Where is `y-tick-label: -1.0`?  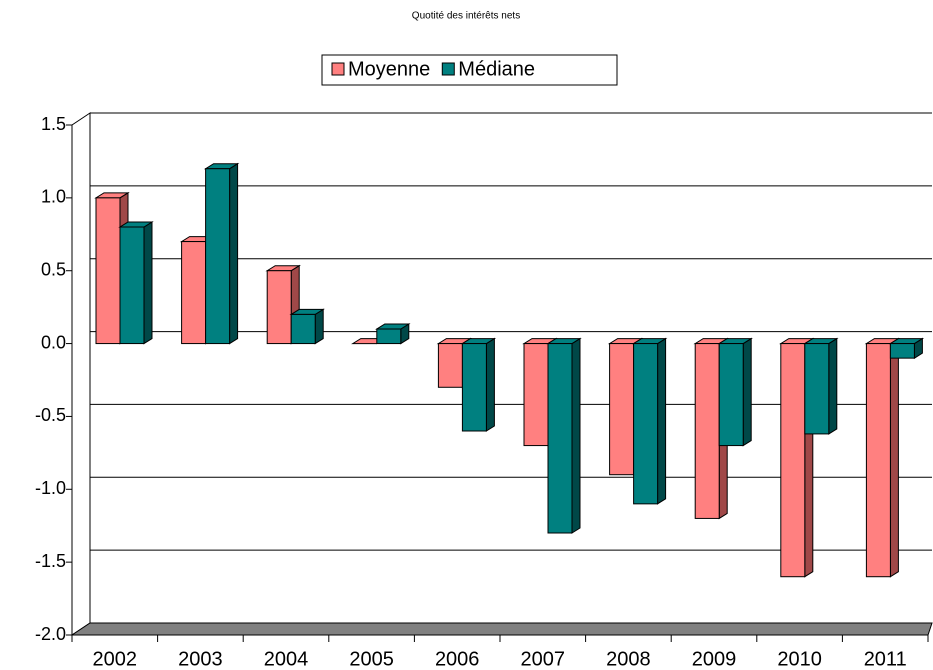
y-tick-label: -1.0 is located at coordinates (50, 488).